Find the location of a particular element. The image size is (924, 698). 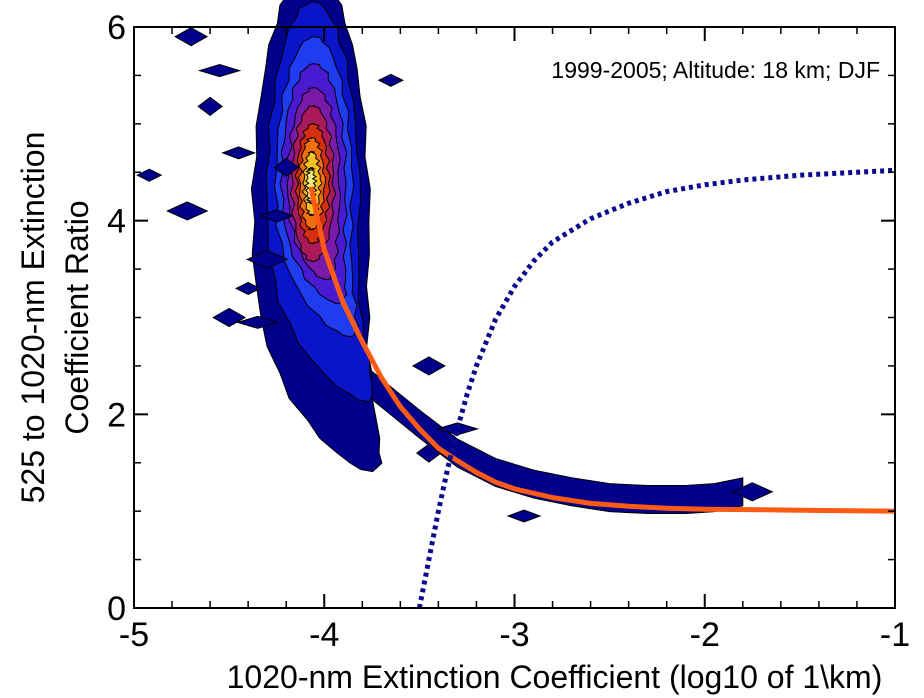

y-axis-title-line1: 525 to 1020-nm Extinction is located at coordinates (33, 318).